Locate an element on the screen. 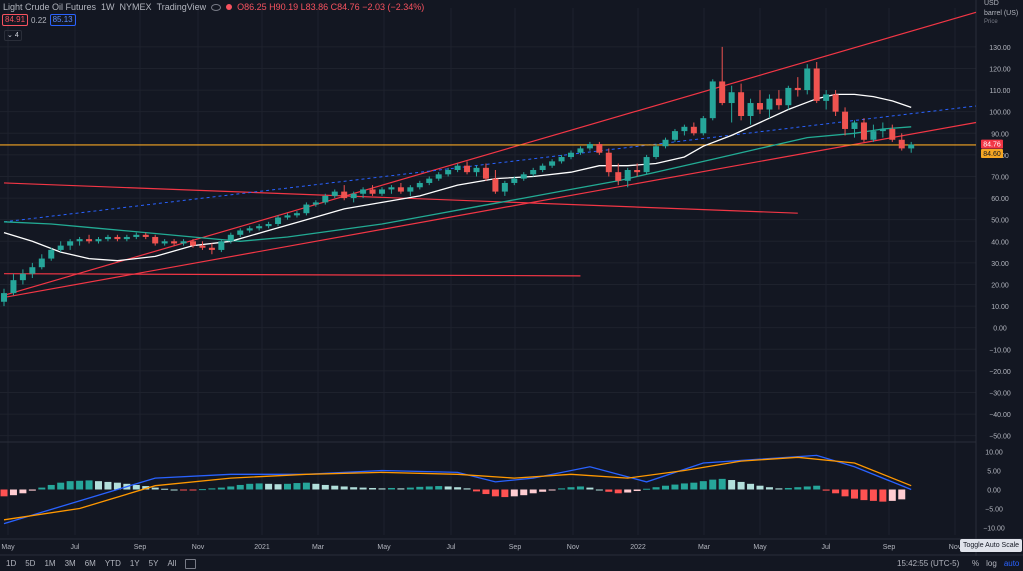 This screenshot has width=1023, height=571. scale-options: % log auto is located at coordinates (995, 563).